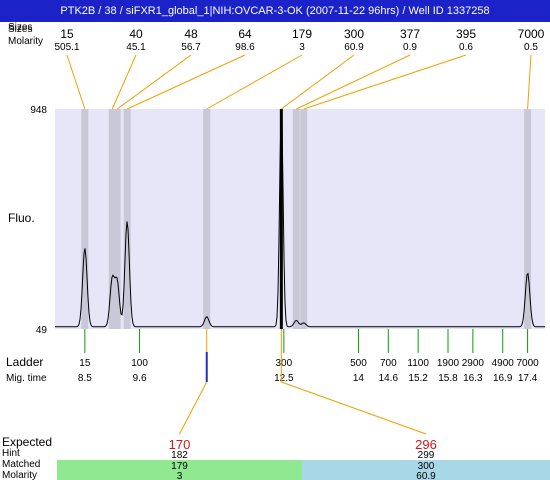 The height and width of the screenshot is (480, 550). Describe the element at coordinates (426, 466) in the screenshot. I see `matched-value: 300` at that location.